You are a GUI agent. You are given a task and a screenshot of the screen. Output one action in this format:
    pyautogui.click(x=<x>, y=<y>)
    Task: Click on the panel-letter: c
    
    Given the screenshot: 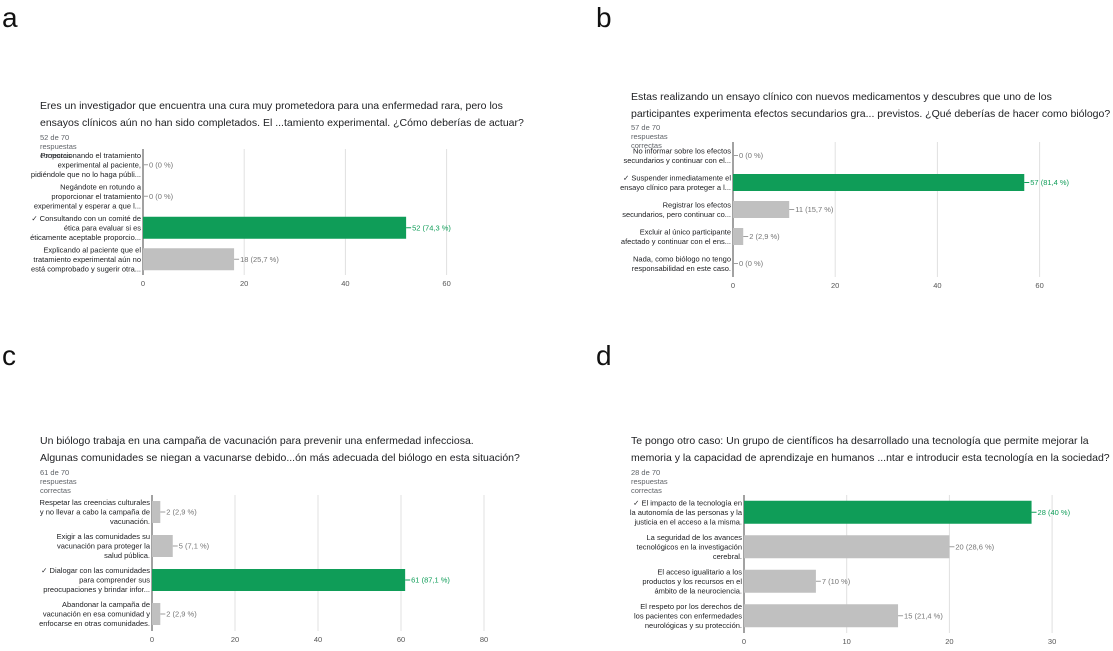 What is the action you would take?
    pyautogui.click(x=9, y=355)
    